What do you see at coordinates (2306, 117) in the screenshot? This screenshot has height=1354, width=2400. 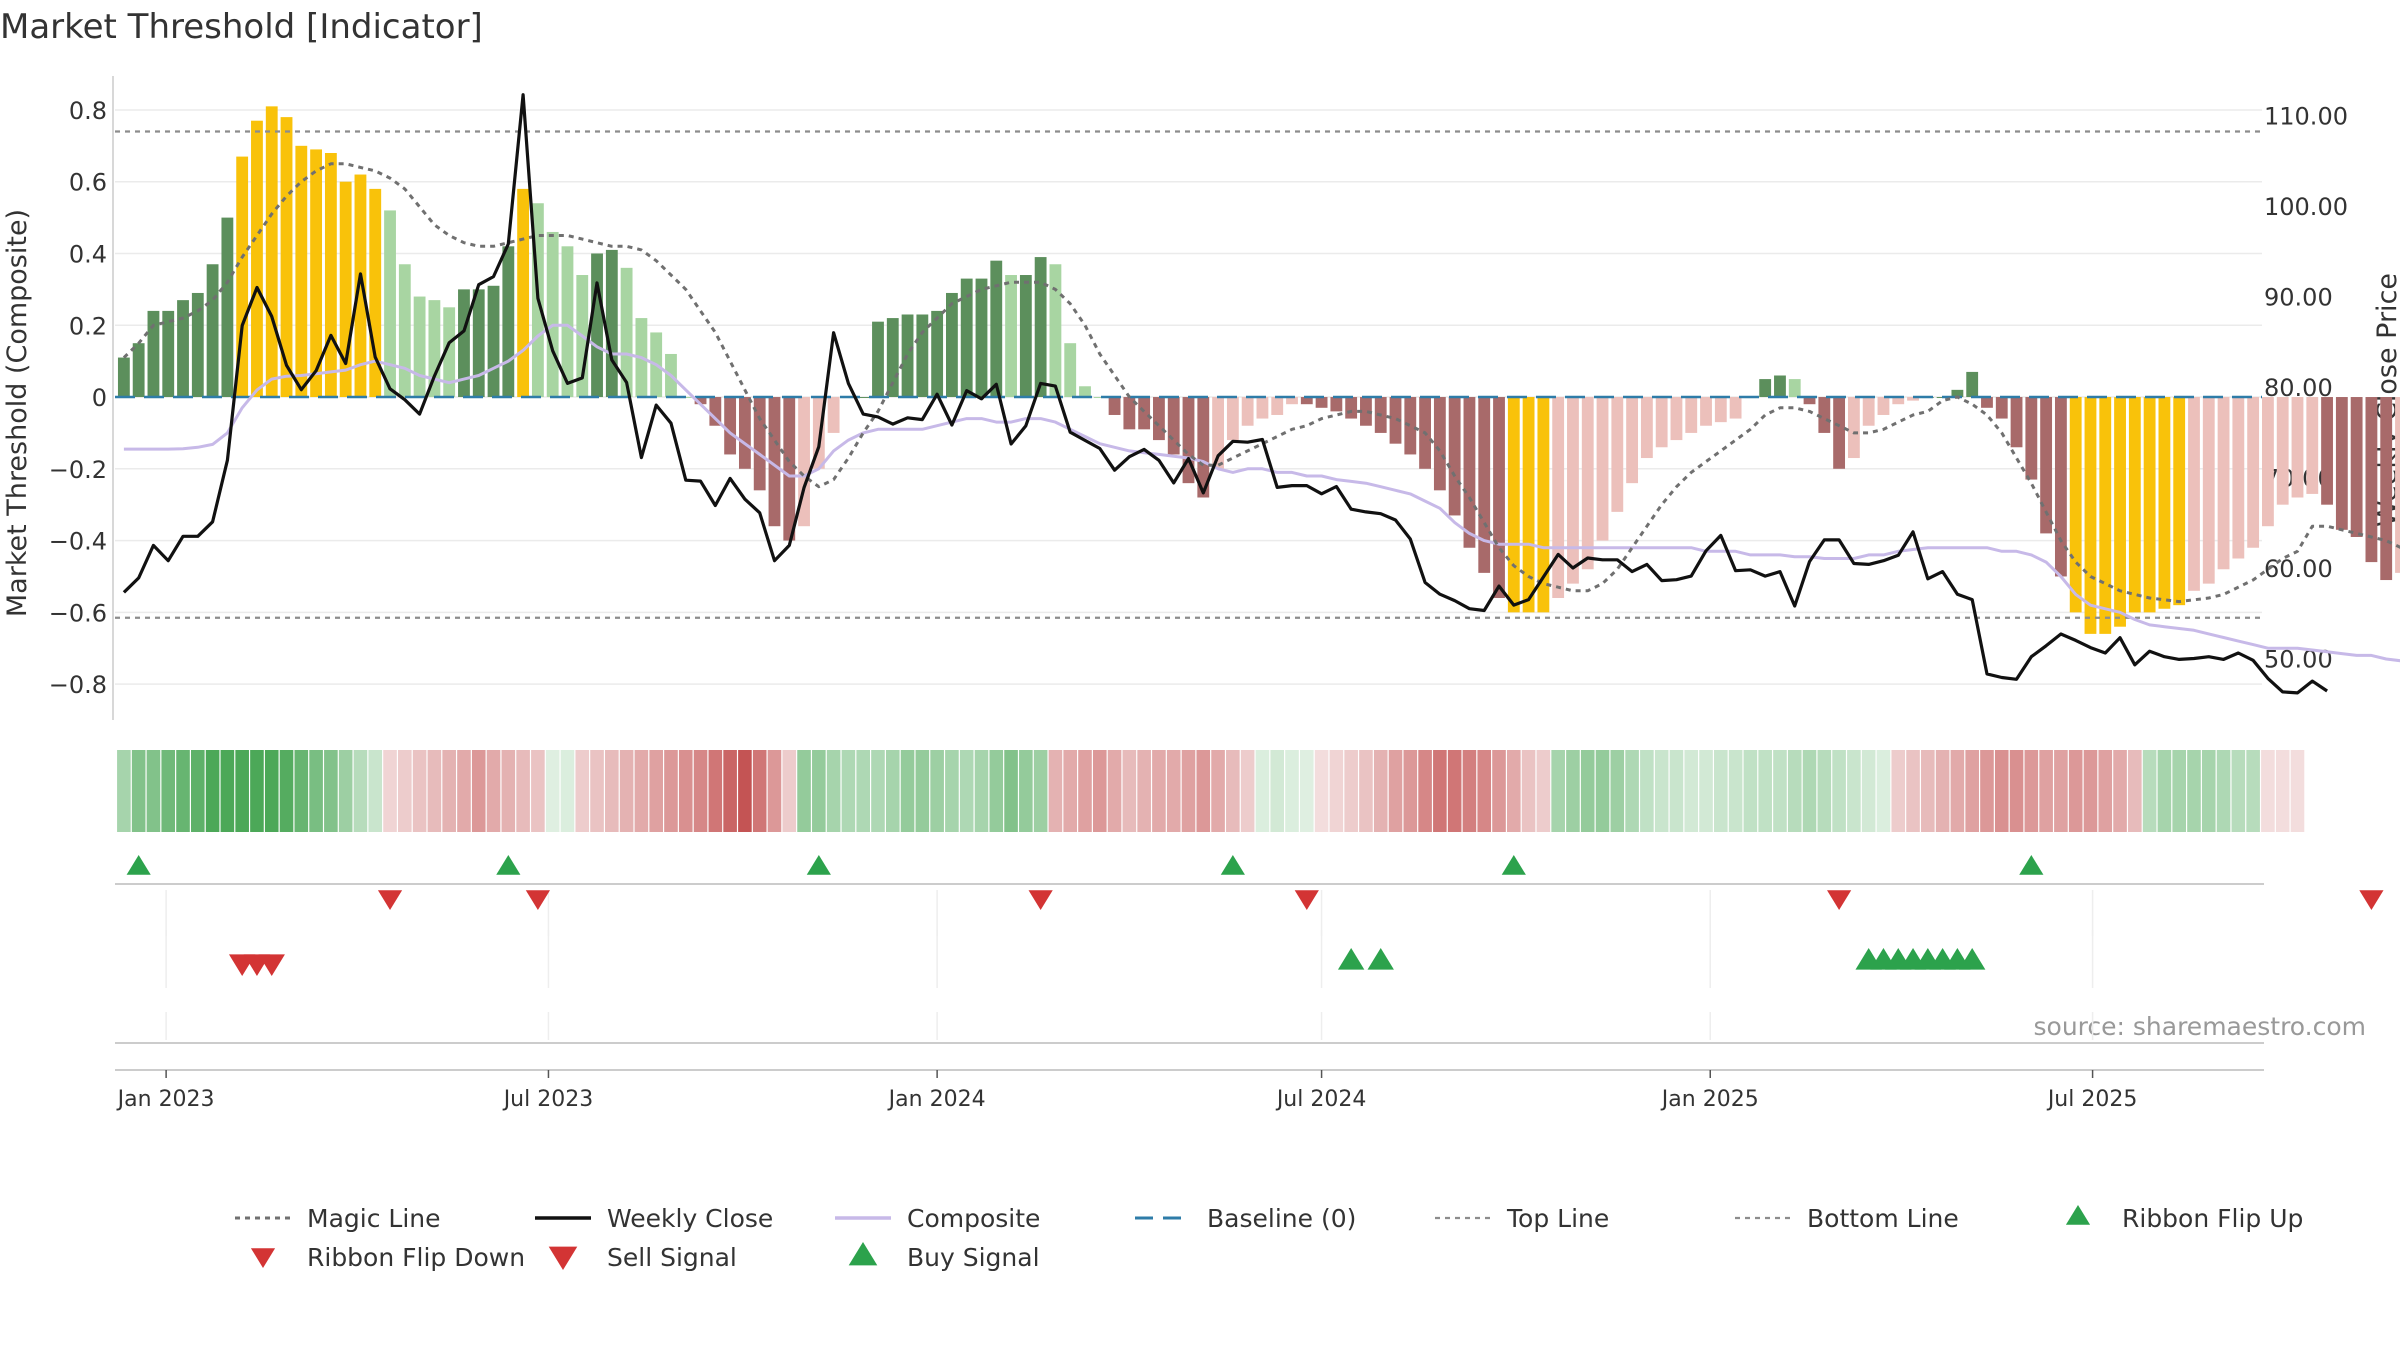 I see `y2-tick-label: 110.00` at bounding box center [2306, 117].